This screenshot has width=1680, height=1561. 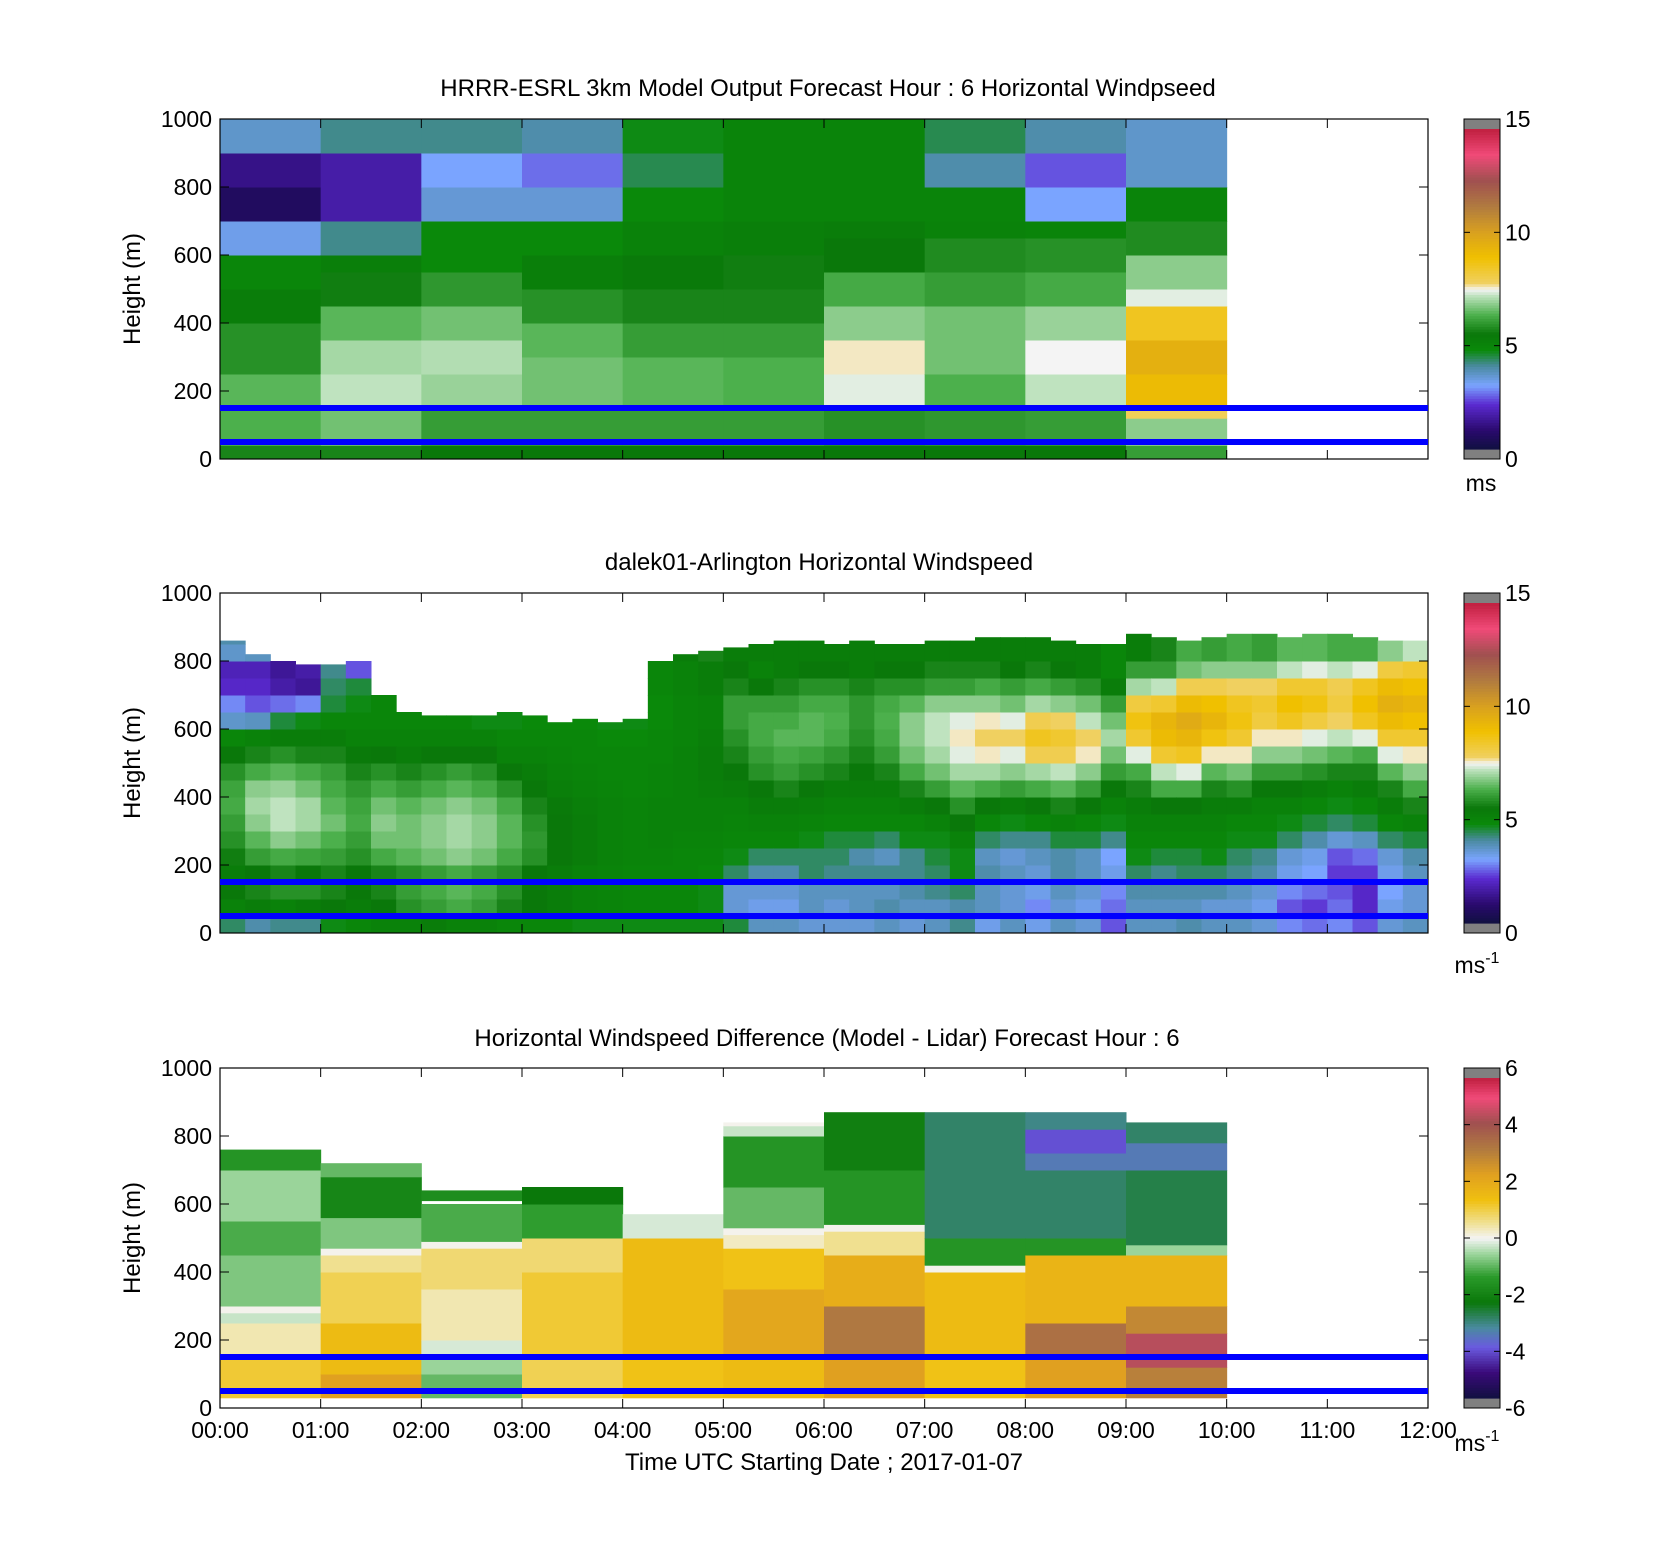 I want to click on lidar-heatmap, so click(x=824, y=783).